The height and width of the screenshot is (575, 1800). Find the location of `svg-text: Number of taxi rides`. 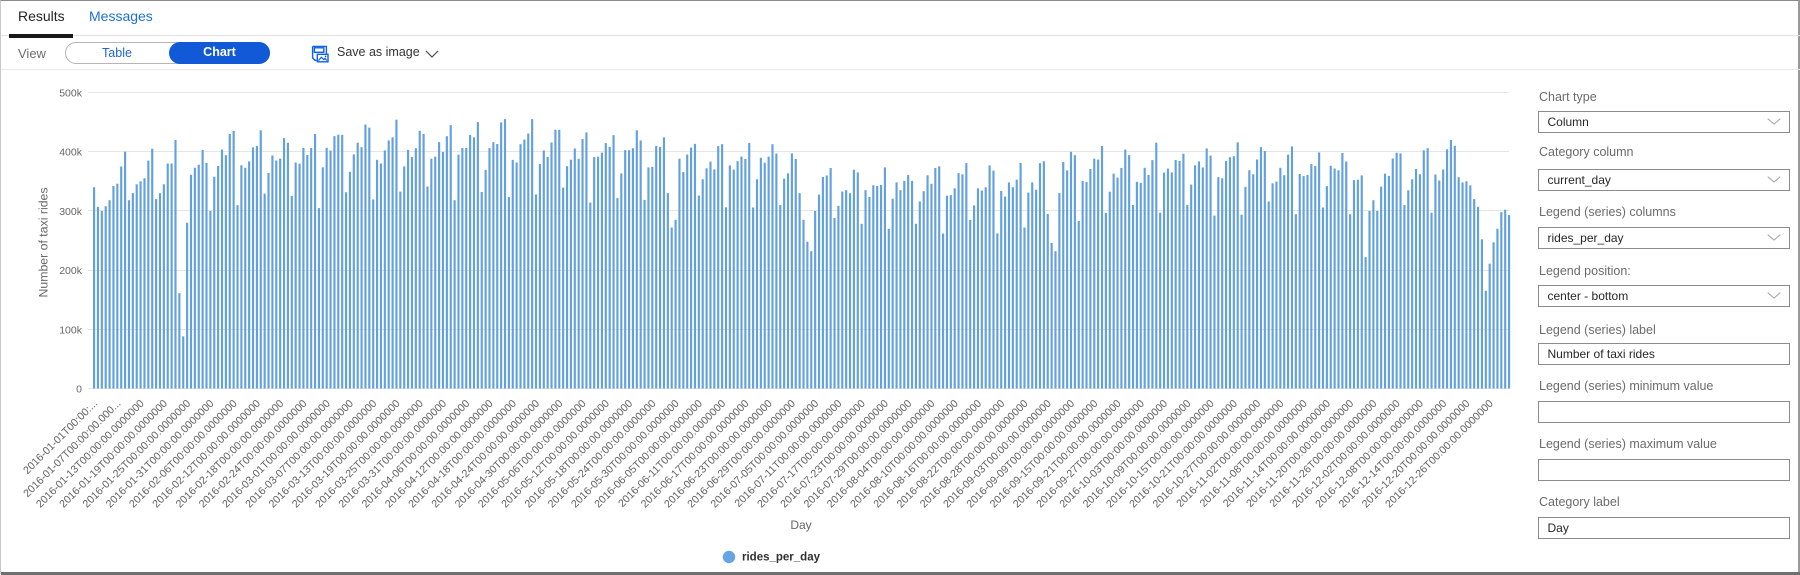

svg-text: Number of taxi rides is located at coordinates (44, 242).